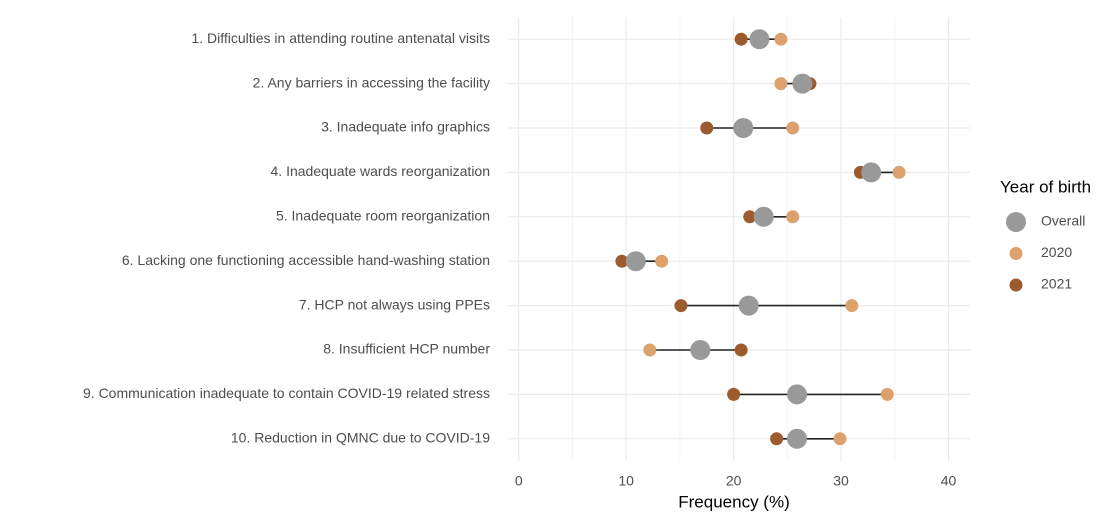 Image resolution: width=1113 pixels, height=514 pixels. I want to click on x-tick-label: 0, so click(519, 481).